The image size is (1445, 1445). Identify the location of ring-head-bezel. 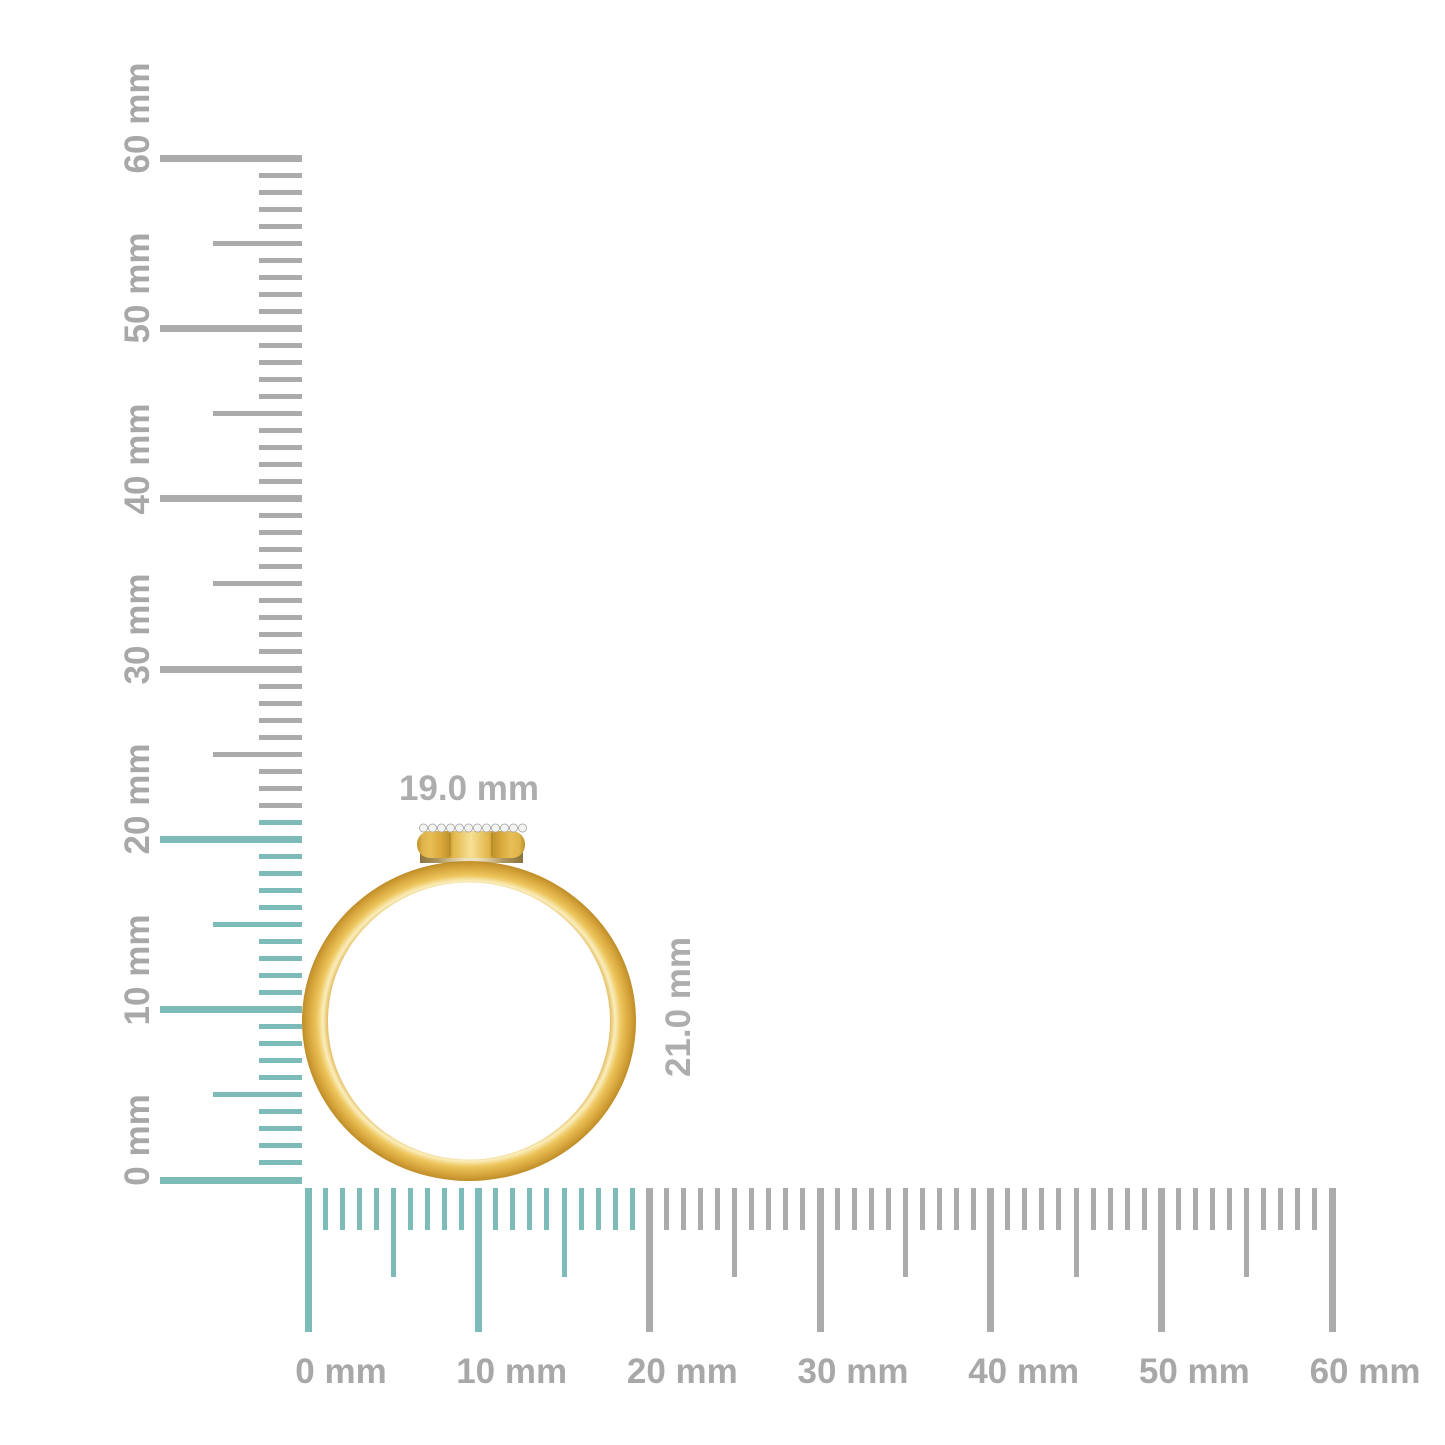
(471, 844).